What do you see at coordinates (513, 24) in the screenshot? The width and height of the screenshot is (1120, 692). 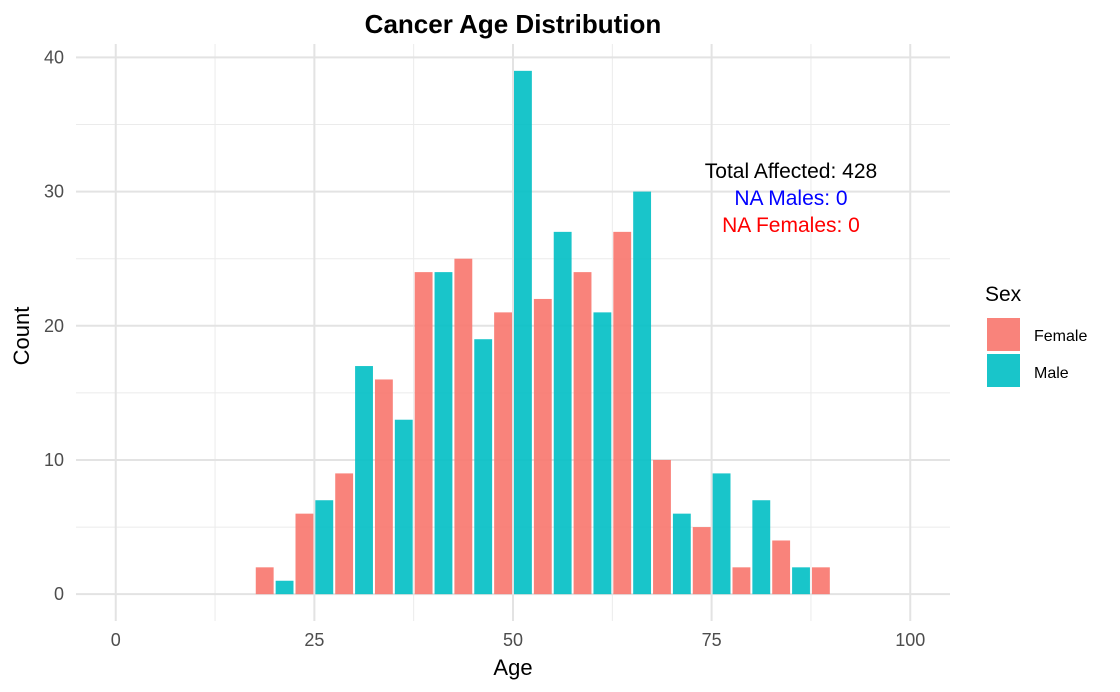 I see `chart-title: Cancer Age Distribution` at bounding box center [513, 24].